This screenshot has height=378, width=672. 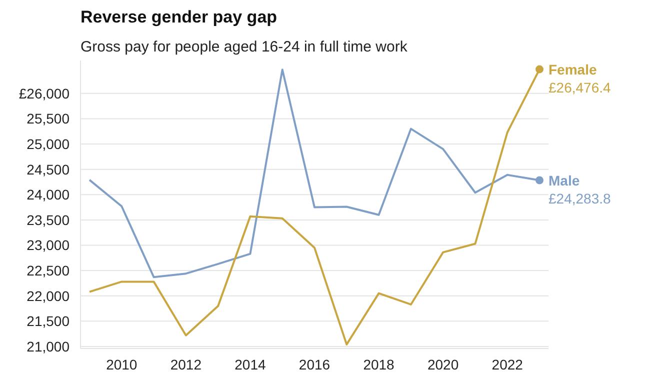 I want to click on y-tick-label: 21,000, so click(x=48, y=346).